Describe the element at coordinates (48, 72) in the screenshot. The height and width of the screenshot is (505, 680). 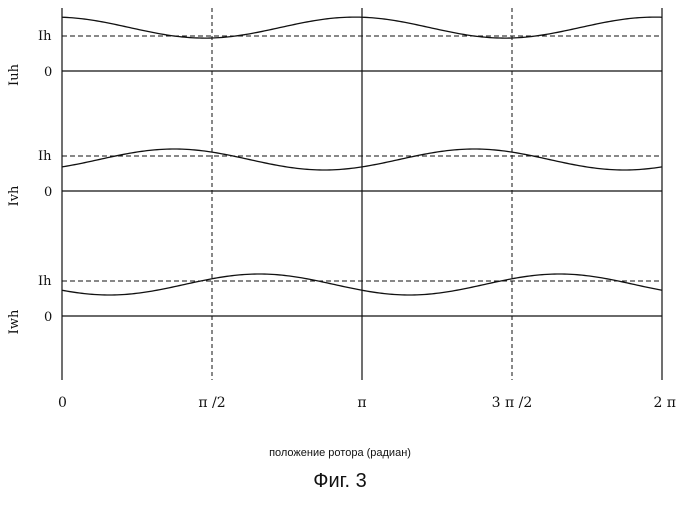
I see `zero-label-iuh: 0` at that location.